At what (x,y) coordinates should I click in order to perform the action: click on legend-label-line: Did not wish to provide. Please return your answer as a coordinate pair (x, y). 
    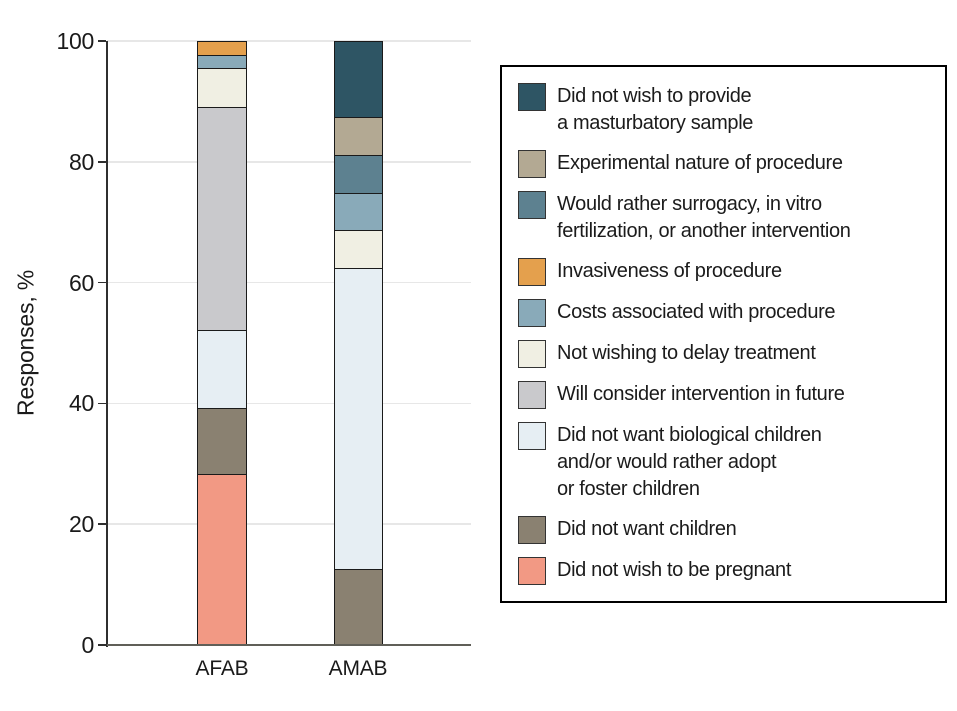
    Looking at the image, I should click on (654, 96).